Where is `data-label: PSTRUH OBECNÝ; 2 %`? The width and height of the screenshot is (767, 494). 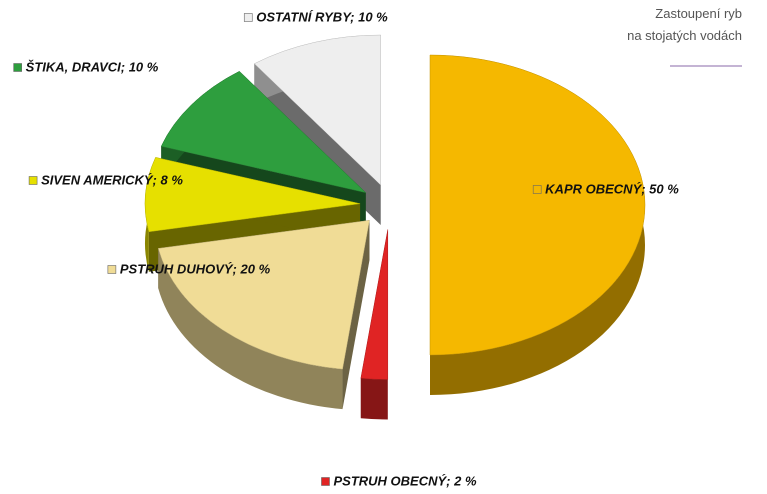
data-label: PSTRUH OBECNÝ; 2 % is located at coordinates (404, 480).